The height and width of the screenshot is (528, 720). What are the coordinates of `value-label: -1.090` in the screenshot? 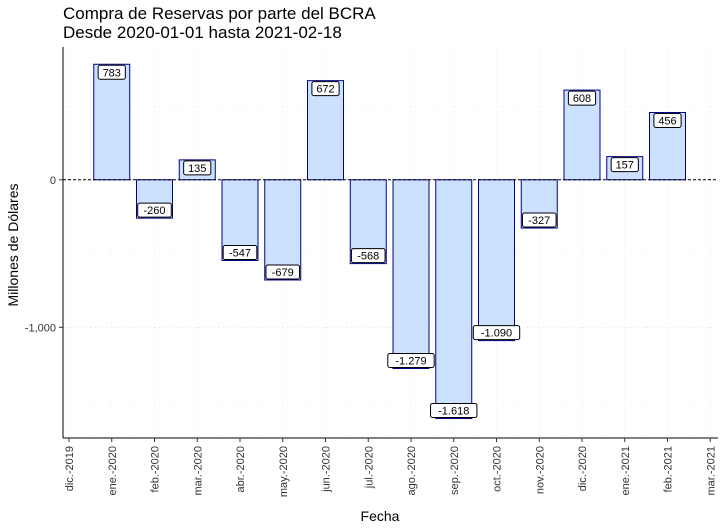 It's located at (496, 333).